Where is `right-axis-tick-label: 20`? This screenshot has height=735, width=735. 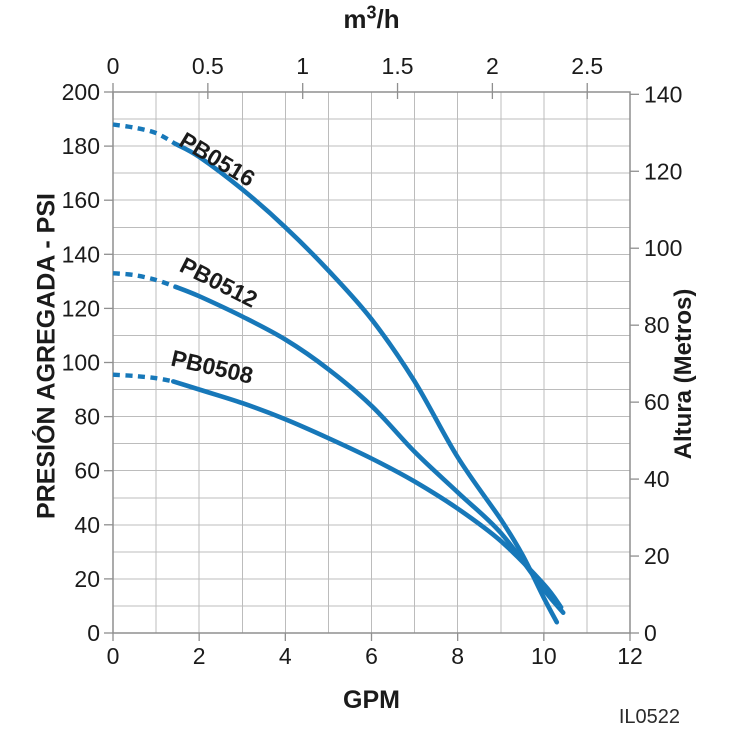 right-axis-tick-label: 20 is located at coordinates (657, 556).